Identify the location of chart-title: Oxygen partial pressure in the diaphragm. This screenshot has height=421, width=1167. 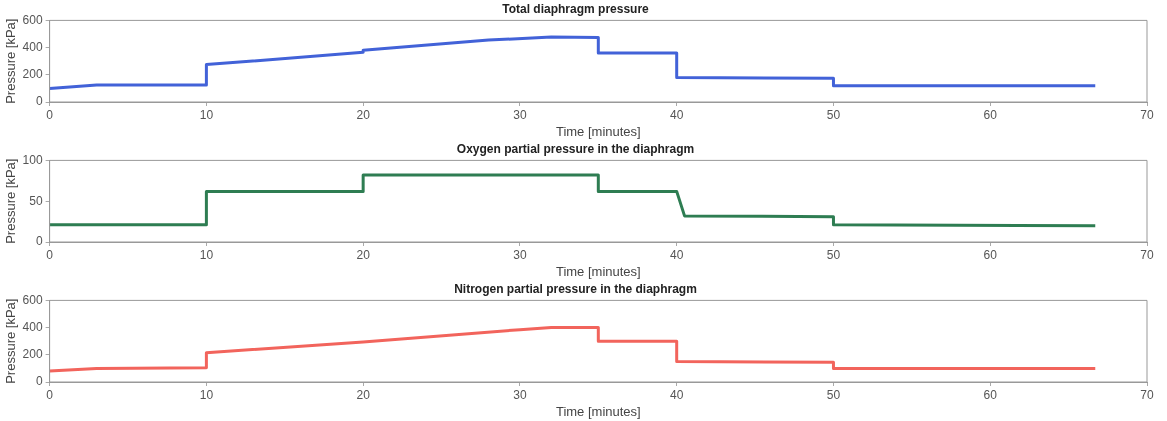
(575, 148).